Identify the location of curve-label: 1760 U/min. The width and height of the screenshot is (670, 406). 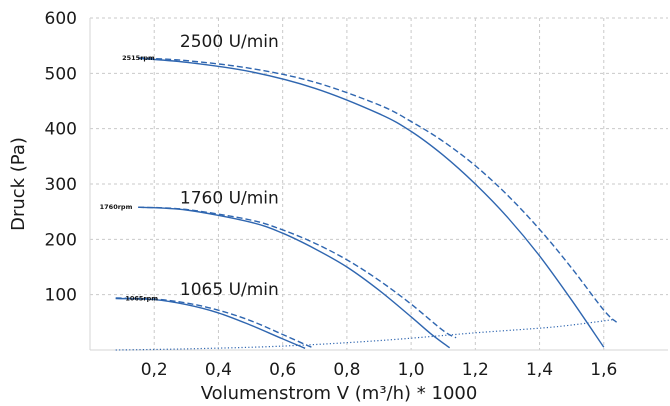
(229, 198).